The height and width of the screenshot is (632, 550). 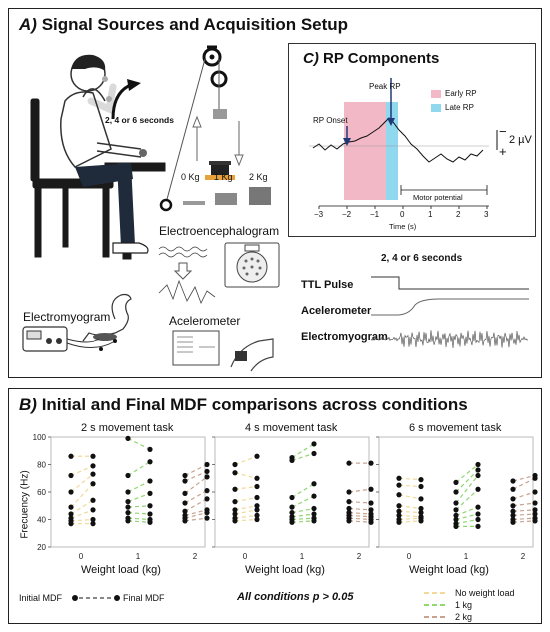 I want to click on rp-xtick-1: −2, so click(x=347, y=214).